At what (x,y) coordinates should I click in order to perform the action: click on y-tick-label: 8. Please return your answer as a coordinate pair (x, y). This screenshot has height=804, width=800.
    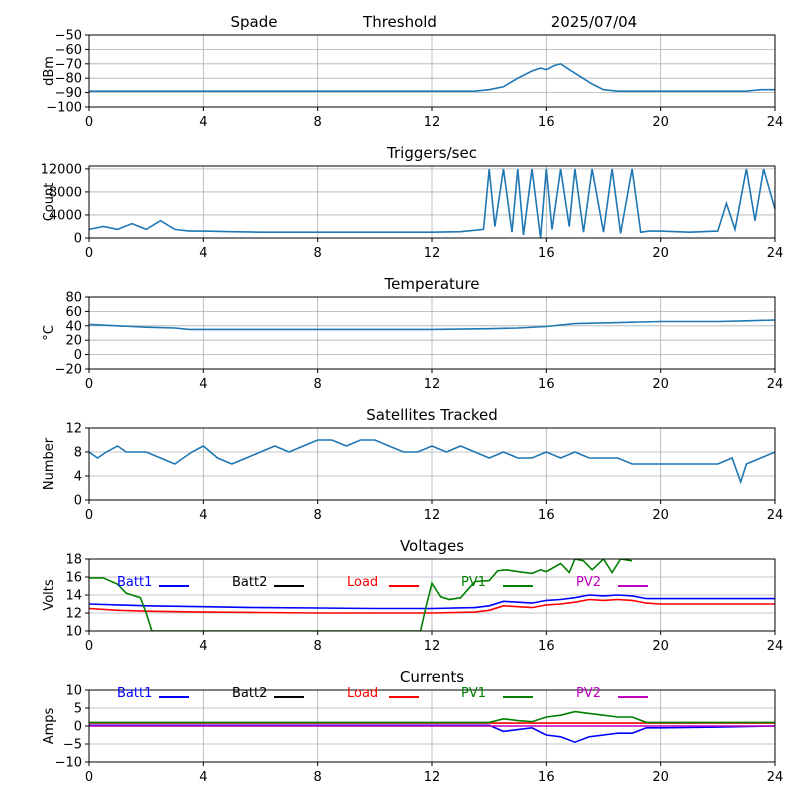
    Looking at the image, I should click on (78, 453).